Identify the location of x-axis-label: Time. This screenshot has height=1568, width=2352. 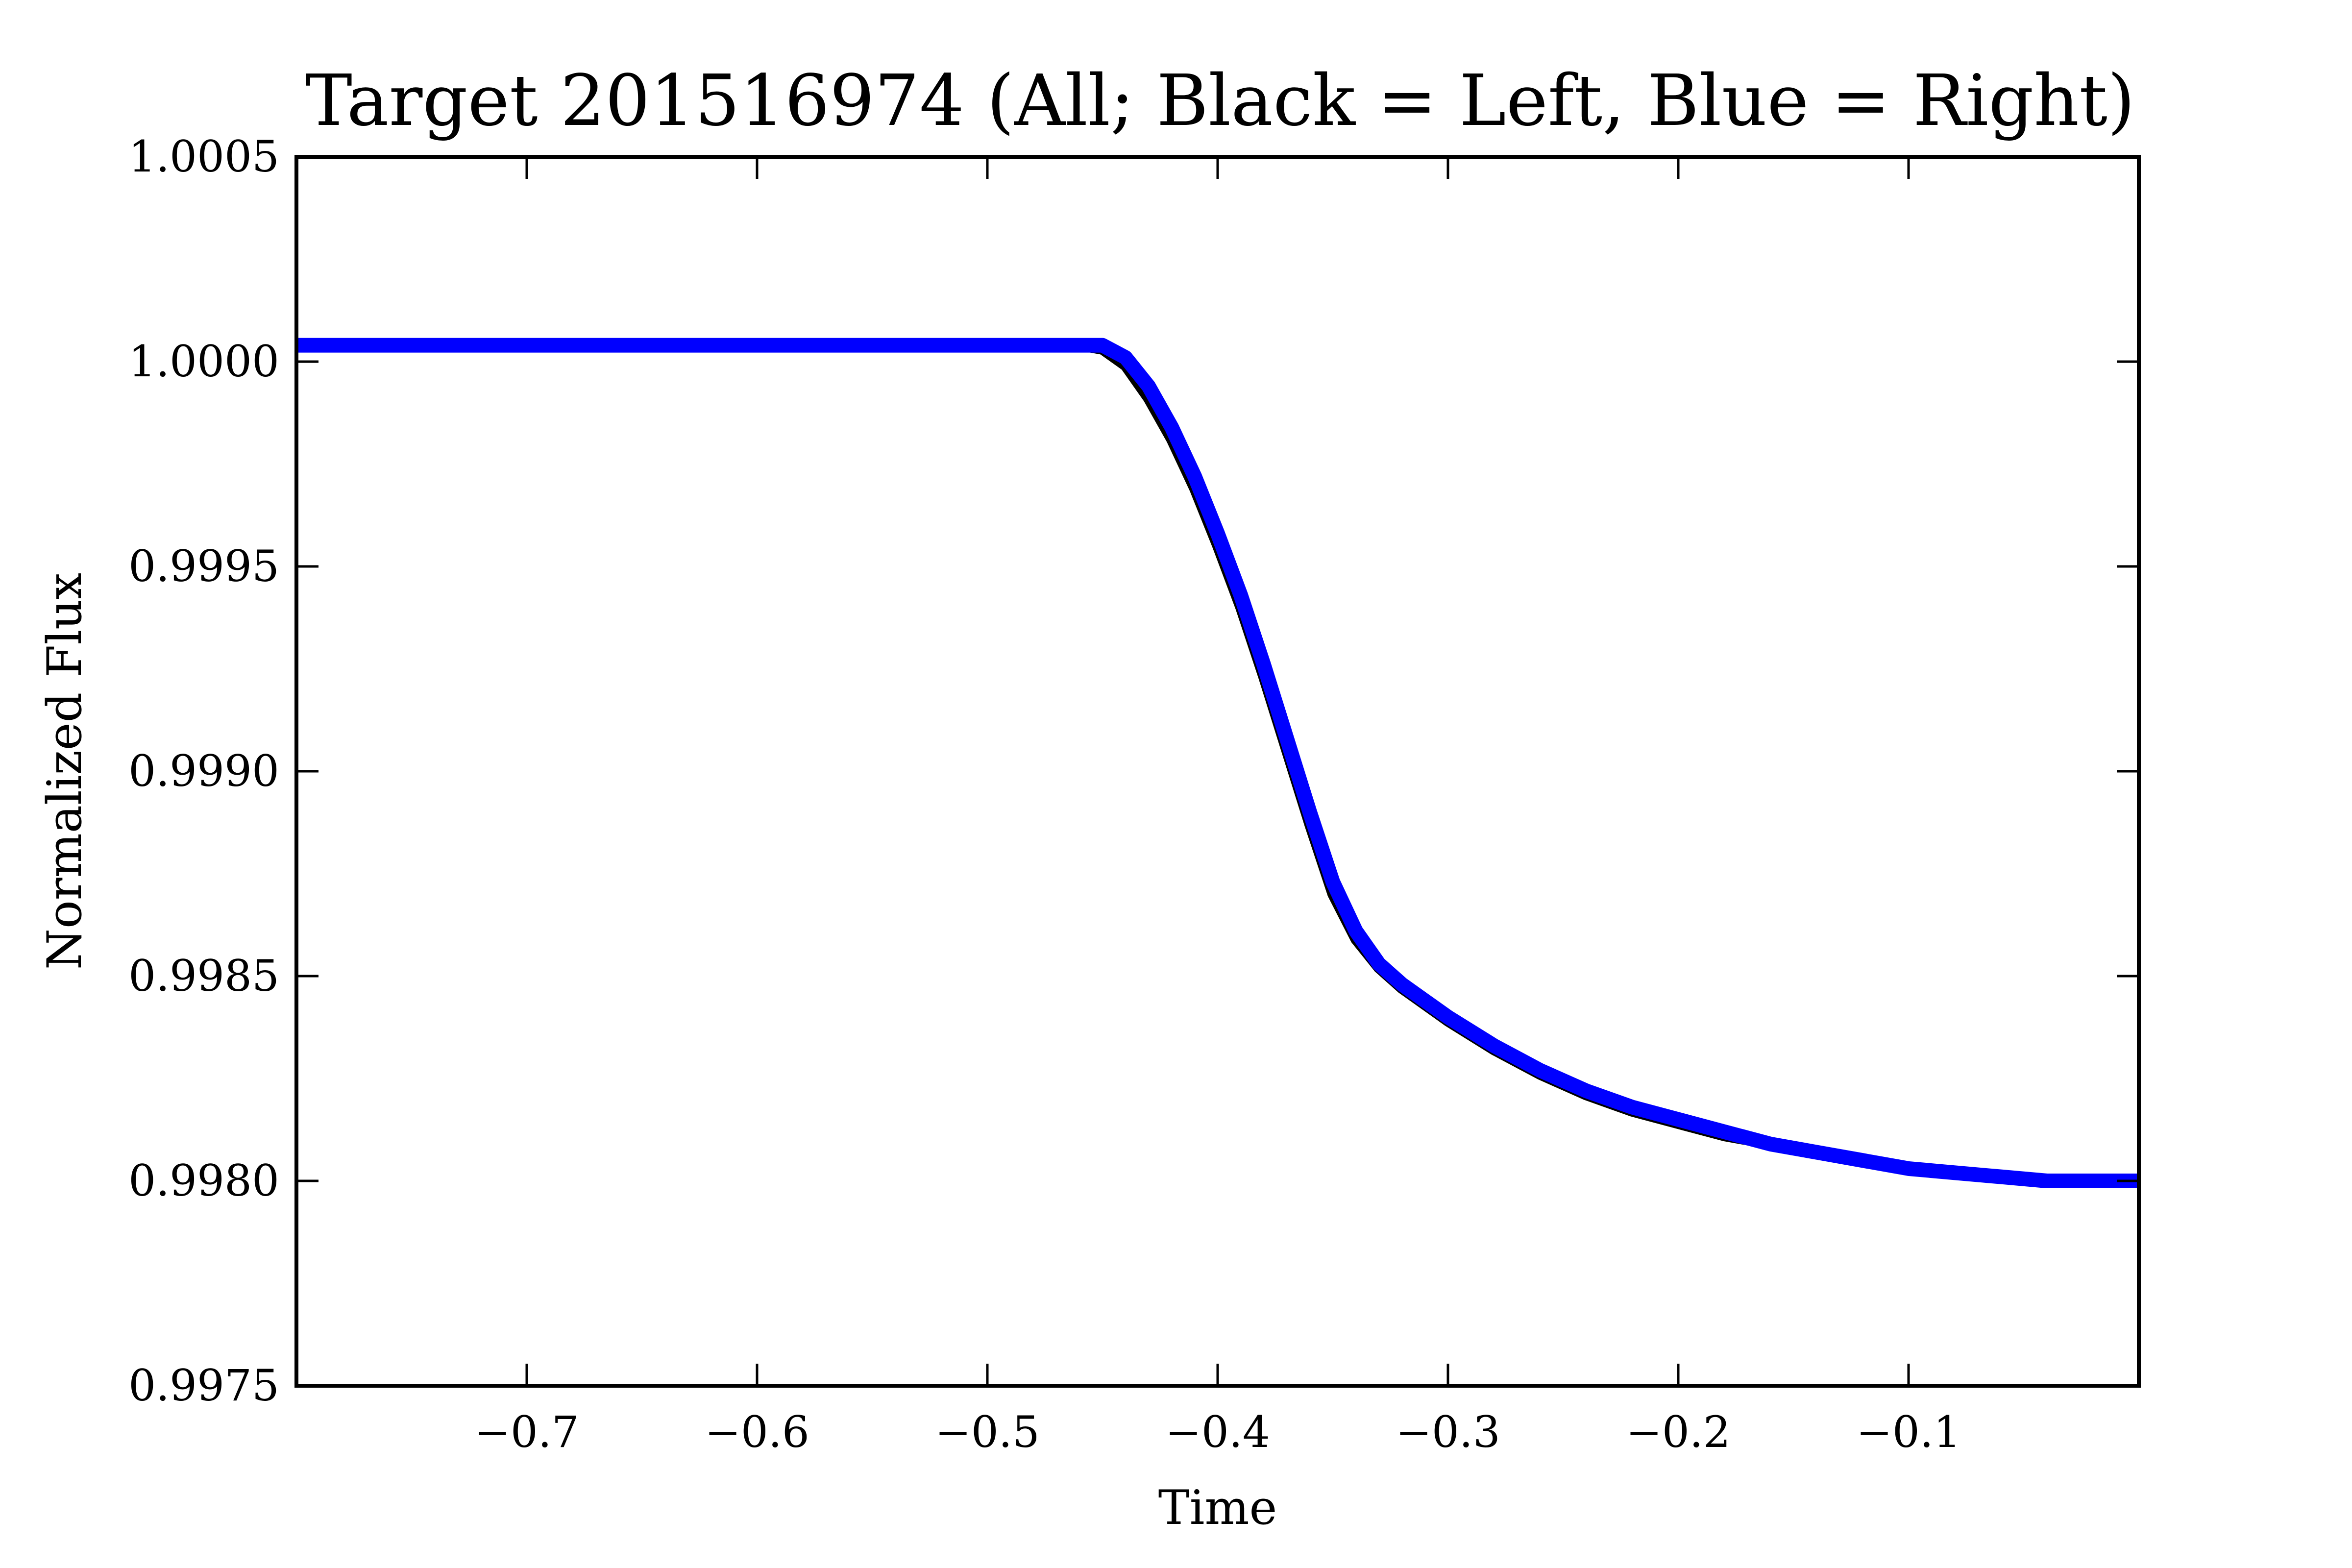
(1217, 1507).